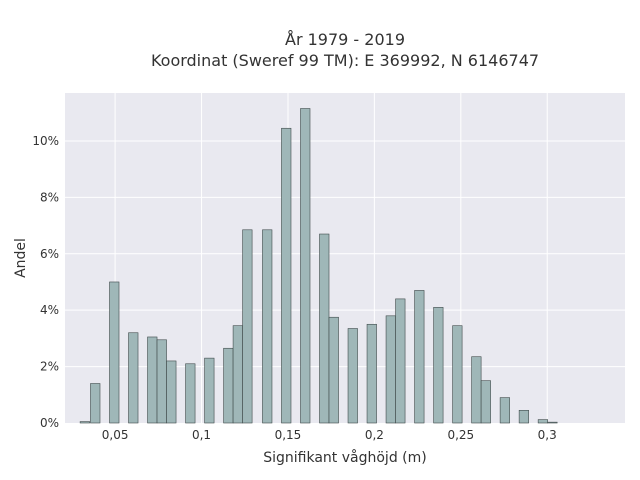 The height and width of the screenshot is (480, 640). What do you see at coordinates (49, 197) in the screenshot?
I see `y-tick-label: 8%` at bounding box center [49, 197].